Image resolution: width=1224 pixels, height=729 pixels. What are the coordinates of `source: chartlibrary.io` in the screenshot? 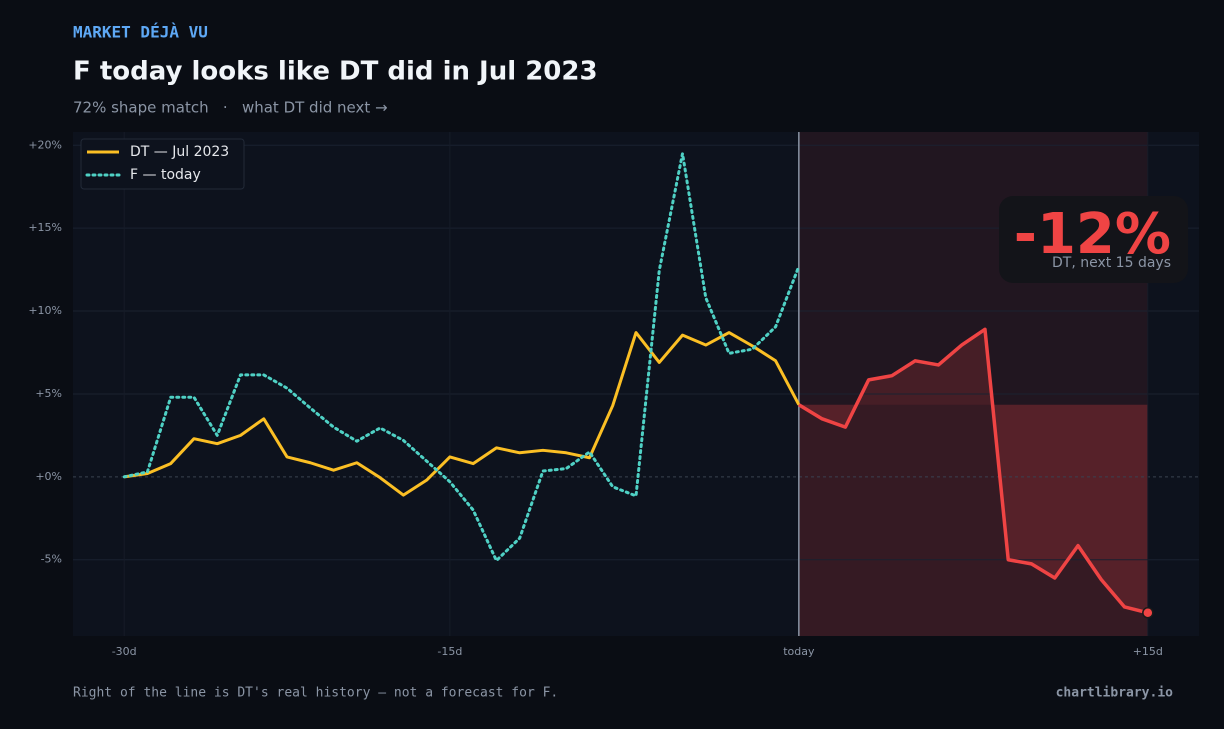 It's located at (1115, 693).